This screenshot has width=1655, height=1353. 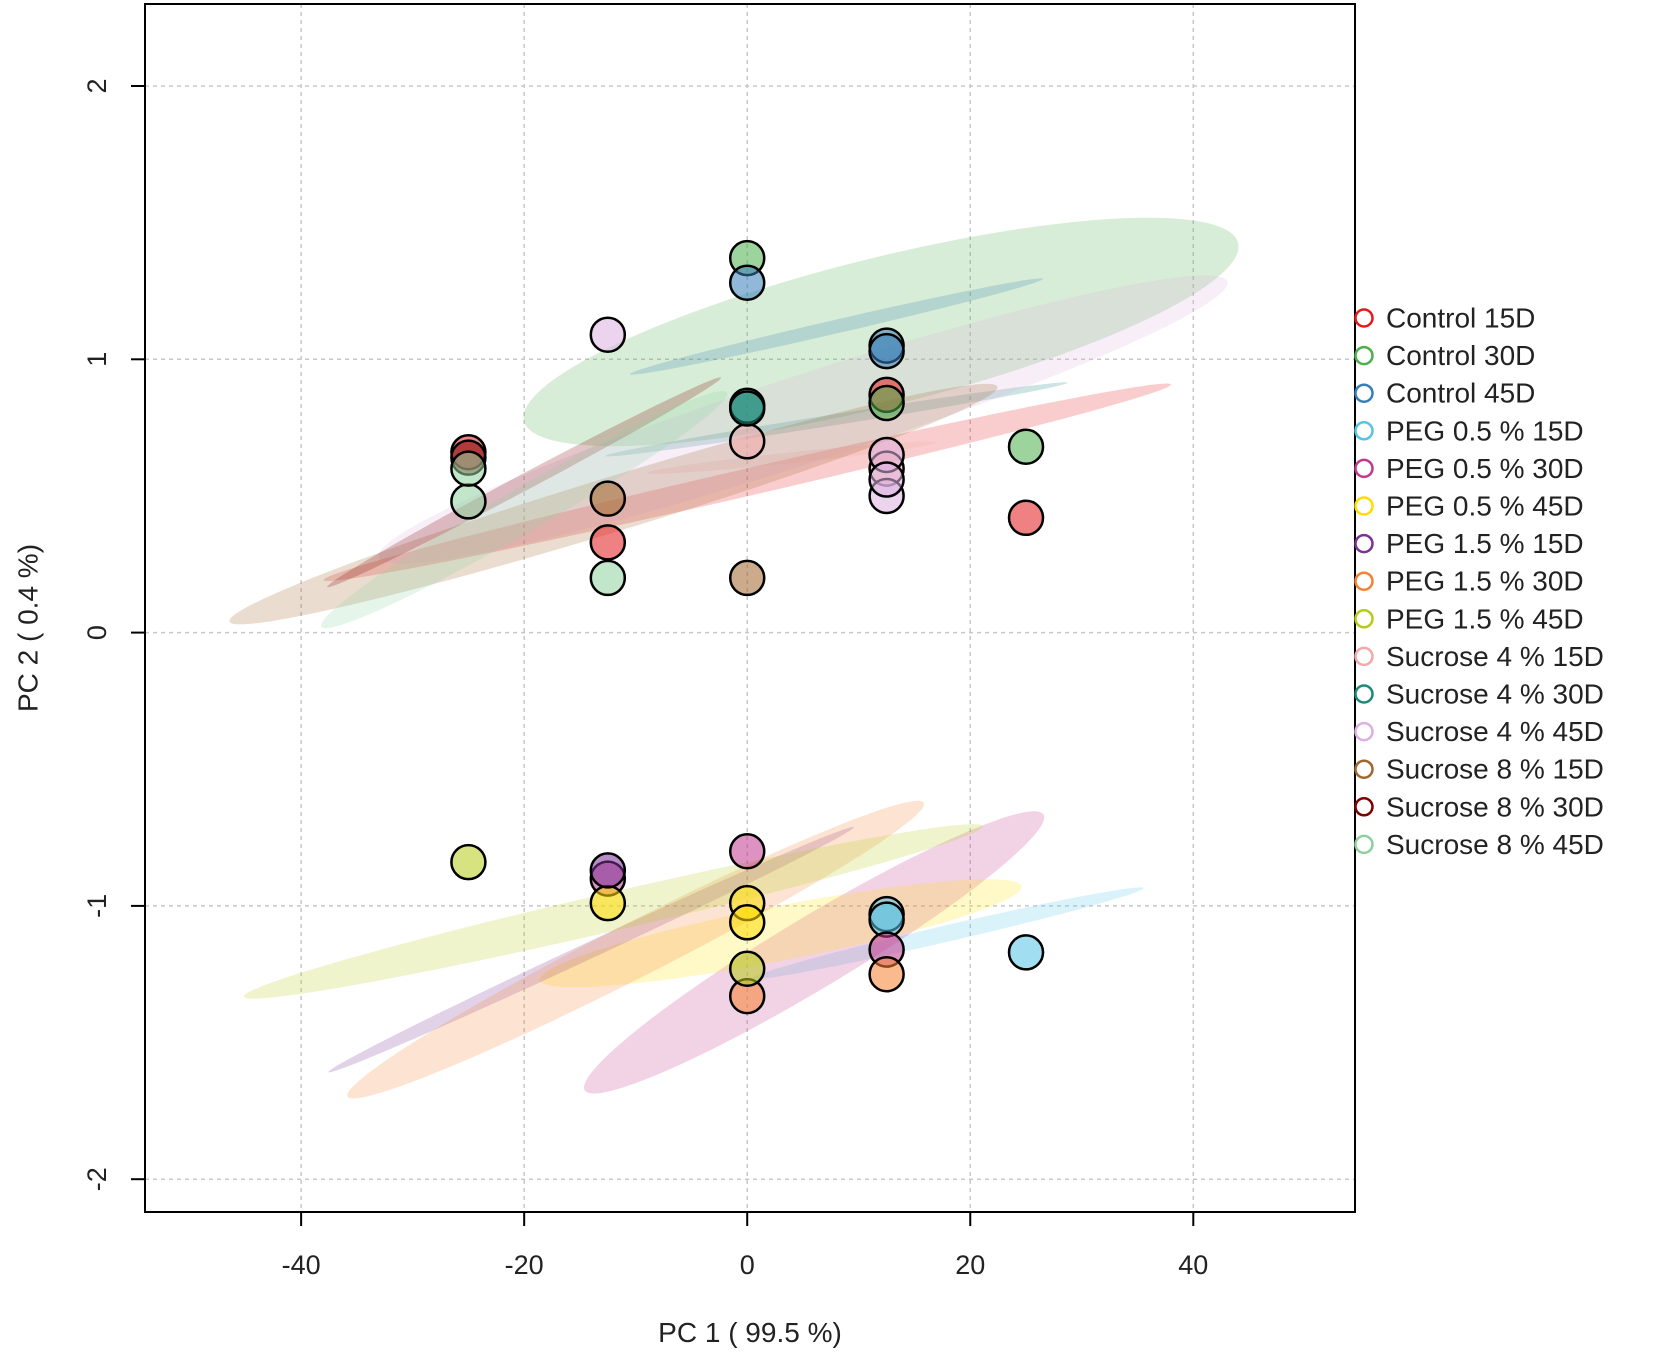 I want to click on legend-label-control-30d: Control 30D, so click(x=1460, y=355).